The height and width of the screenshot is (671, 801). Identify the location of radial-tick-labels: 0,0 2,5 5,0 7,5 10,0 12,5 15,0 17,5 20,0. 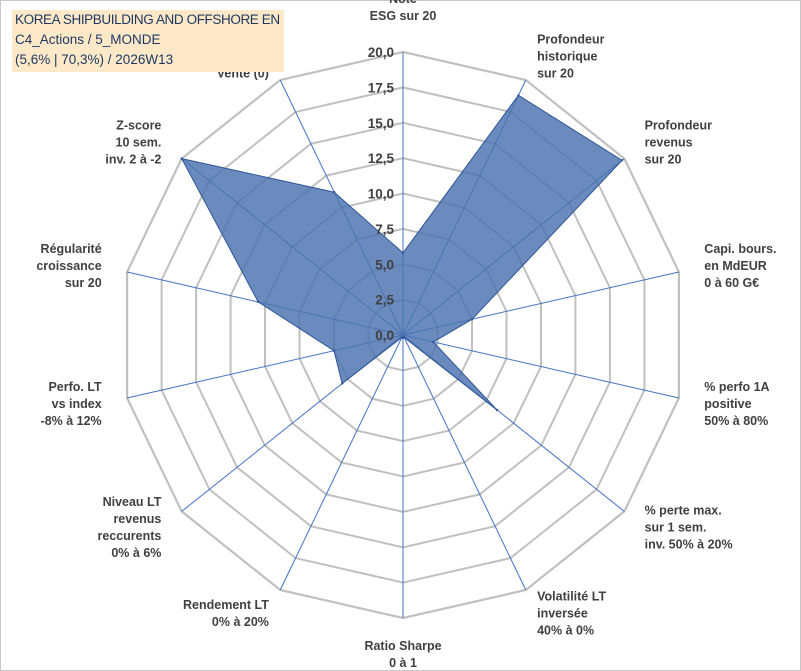
(381, 194).